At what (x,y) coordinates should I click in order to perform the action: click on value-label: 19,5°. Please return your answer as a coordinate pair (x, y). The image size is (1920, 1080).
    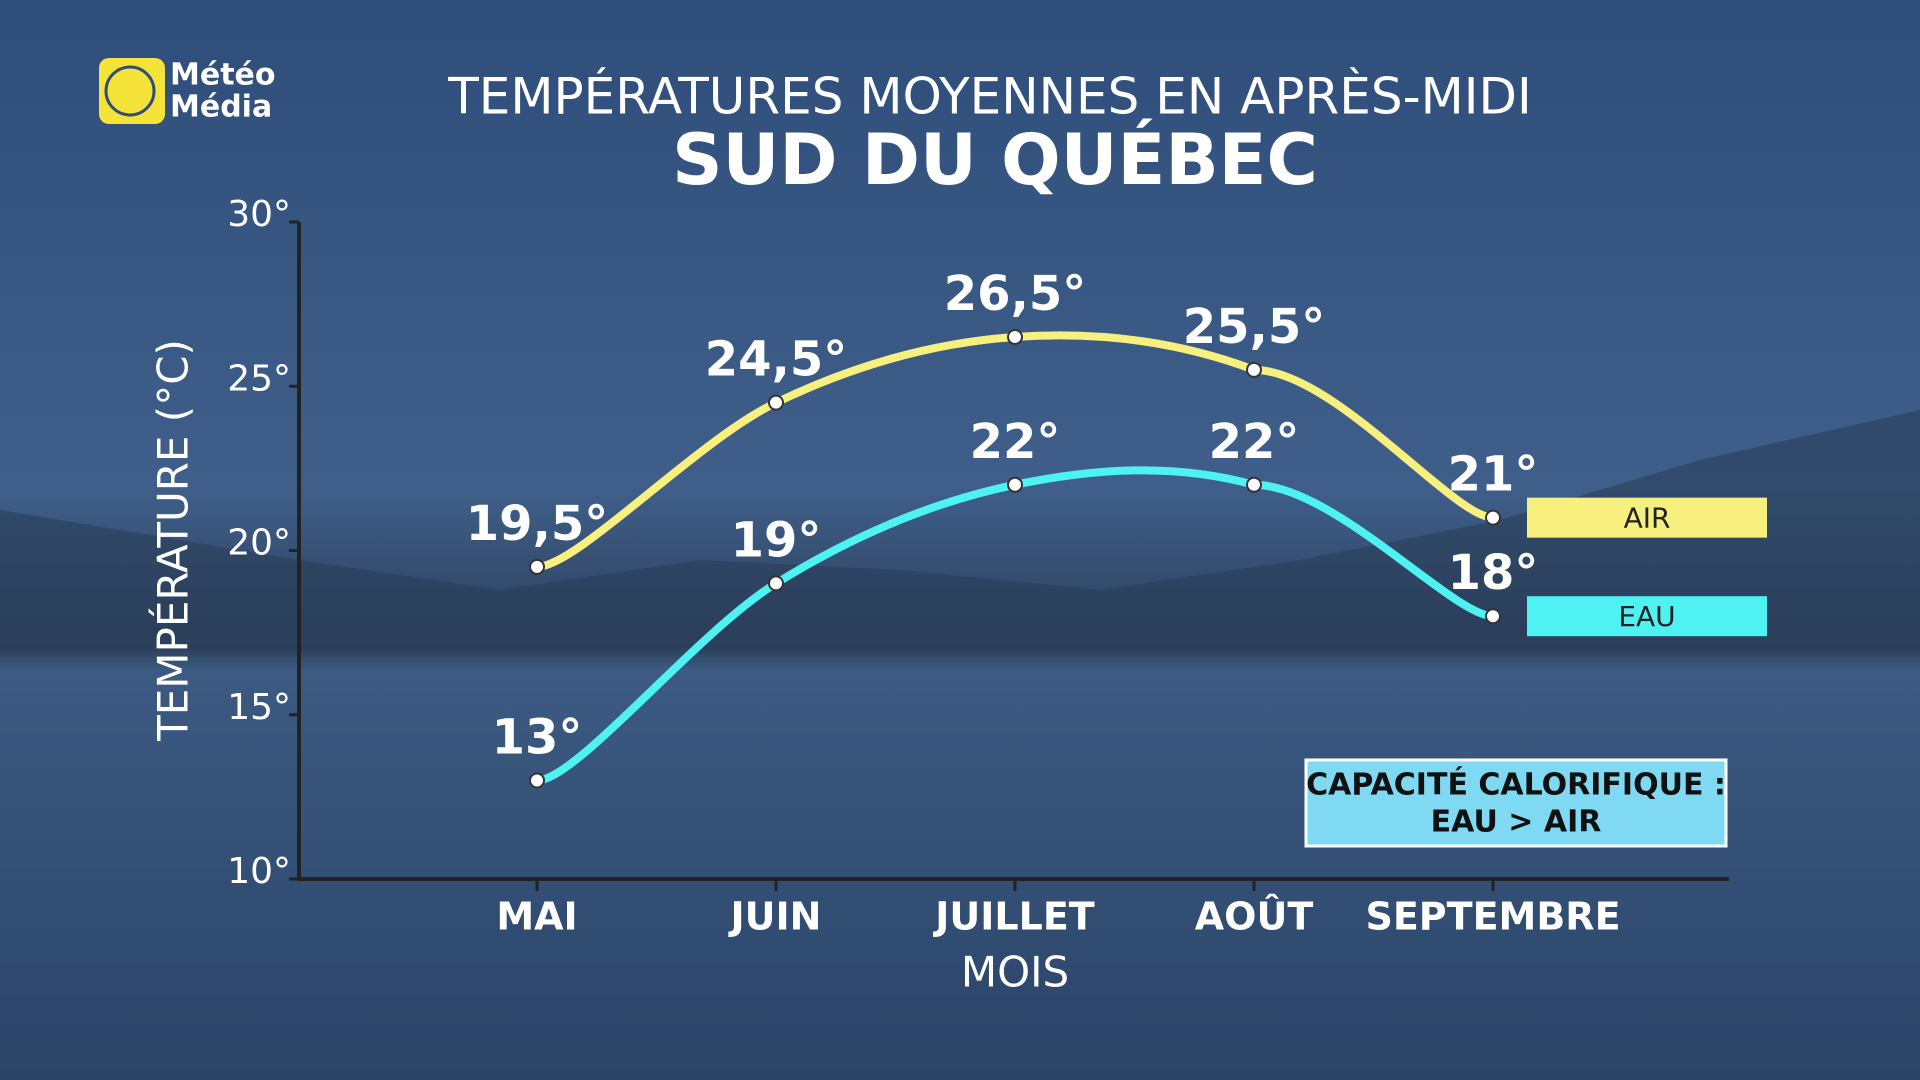
    Looking at the image, I should click on (537, 524).